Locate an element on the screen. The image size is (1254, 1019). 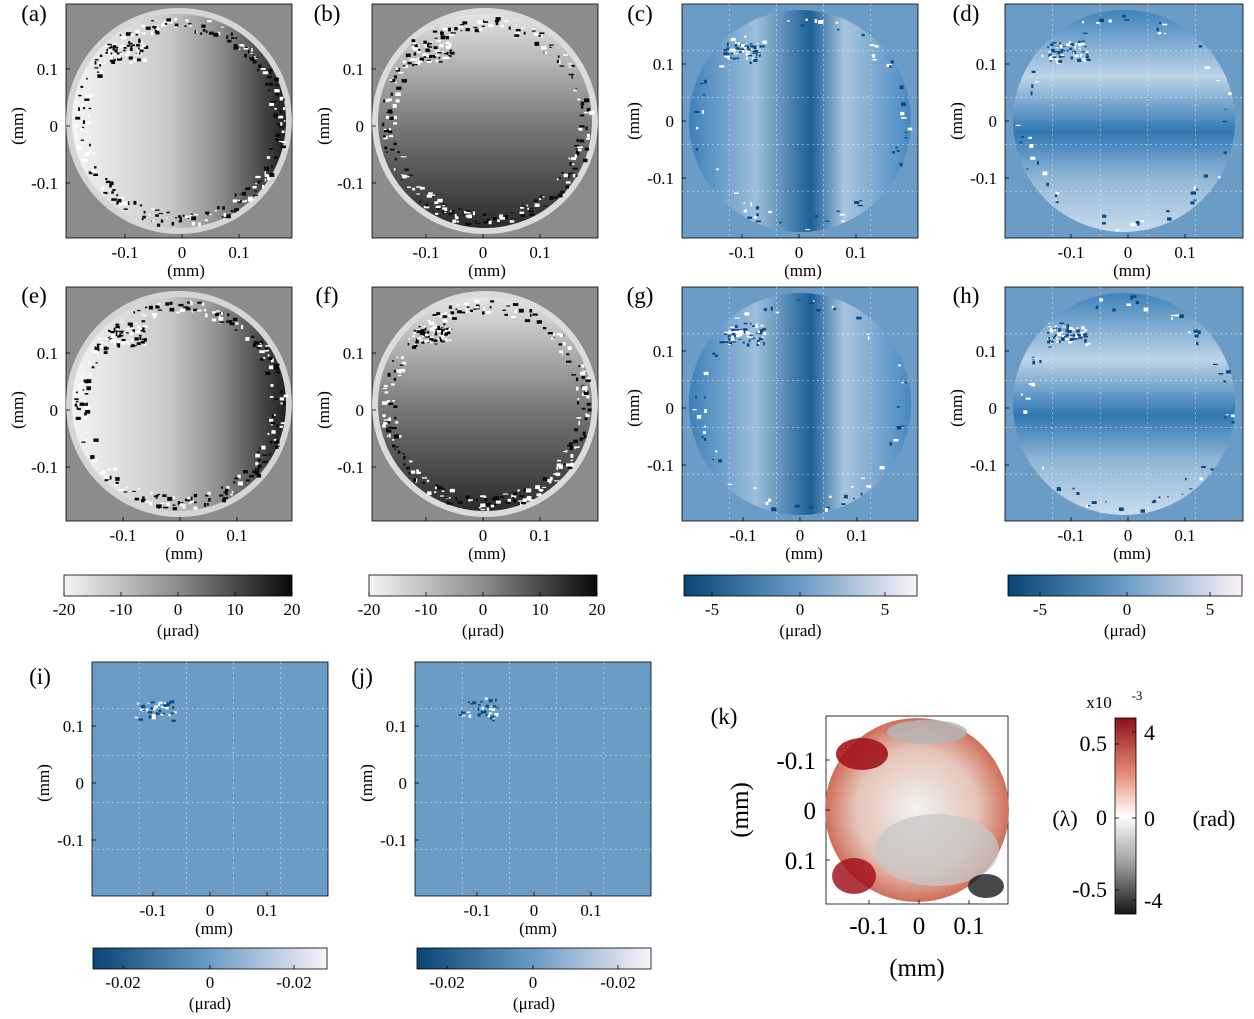
y-tick-label: 0.1 is located at coordinates (396, 726).